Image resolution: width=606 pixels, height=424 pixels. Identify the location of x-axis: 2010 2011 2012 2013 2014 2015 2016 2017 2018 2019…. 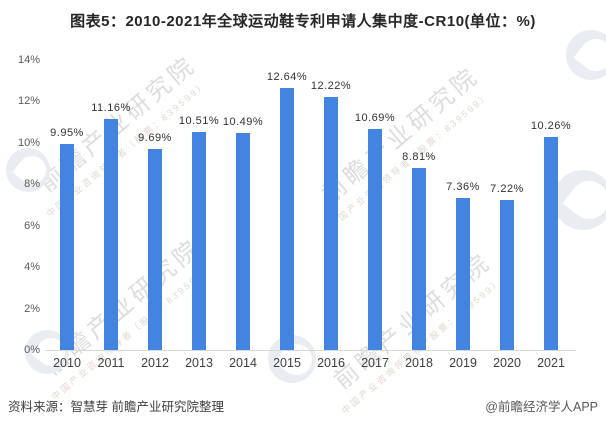
(309, 365).